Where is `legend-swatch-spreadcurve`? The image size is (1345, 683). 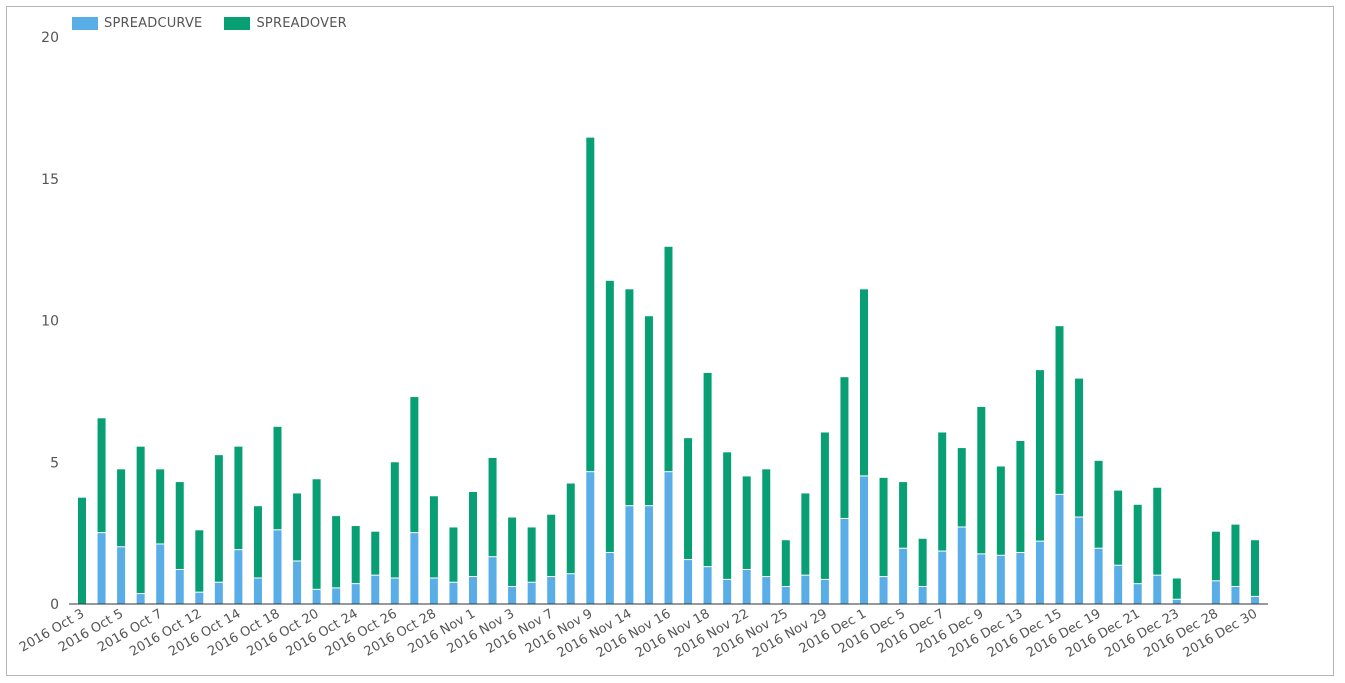
legend-swatch-spreadcurve is located at coordinates (85, 23).